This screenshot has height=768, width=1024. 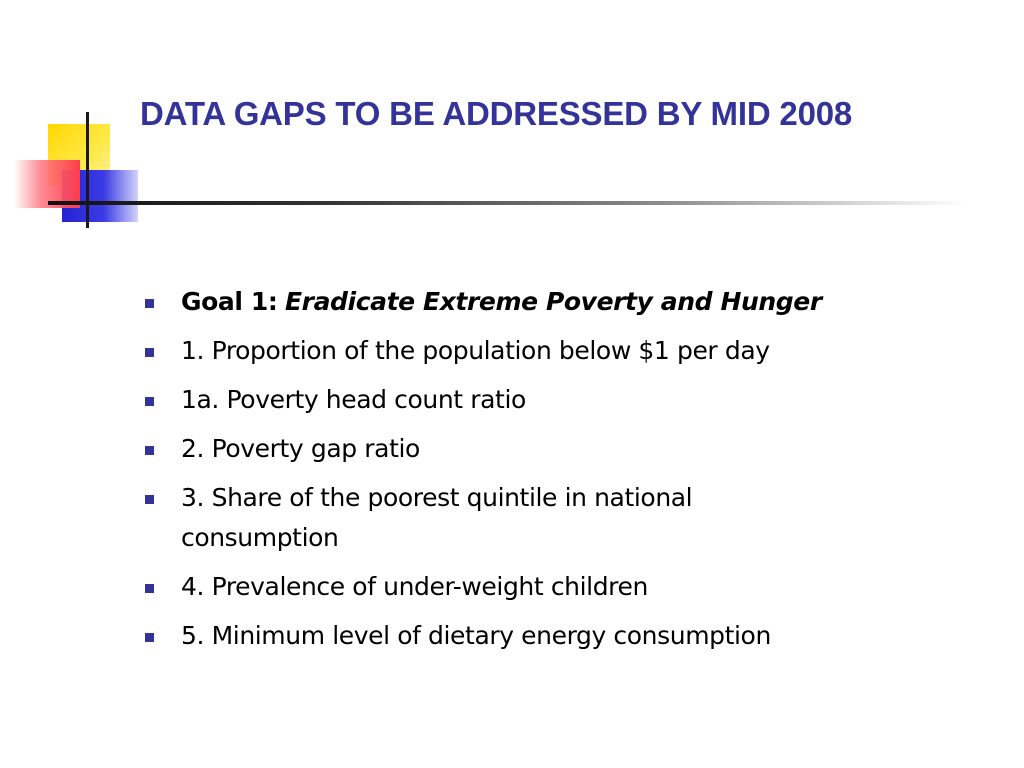 What do you see at coordinates (353, 399) in the screenshot?
I see `list-item-text: 1a. Poverty head count ratio` at bounding box center [353, 399].